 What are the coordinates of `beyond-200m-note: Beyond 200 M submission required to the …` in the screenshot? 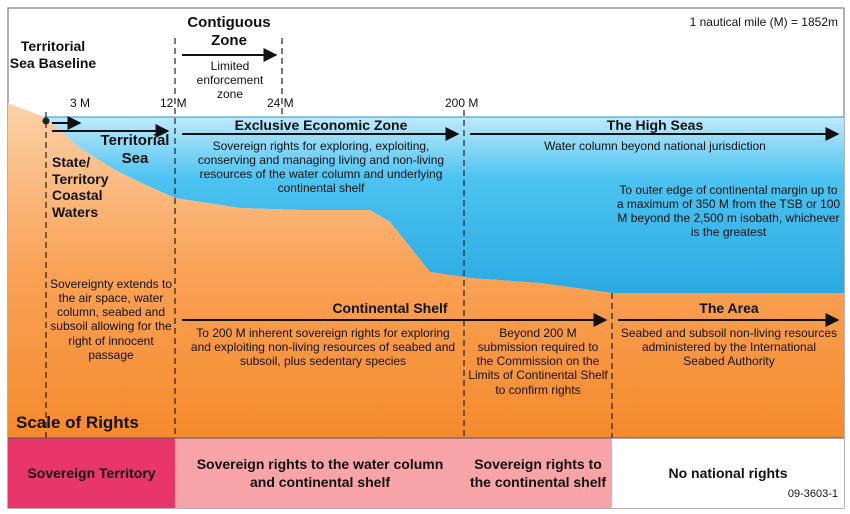 It's located at (538, 361).